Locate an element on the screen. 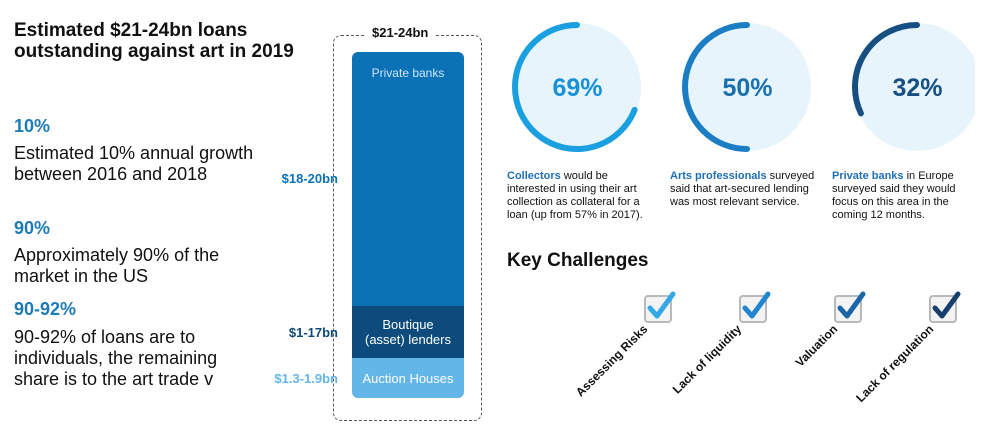 This screenshot has height=424, width=1000. checkmark-lack-of-regulation-icon is located at coordinates (946, 305).